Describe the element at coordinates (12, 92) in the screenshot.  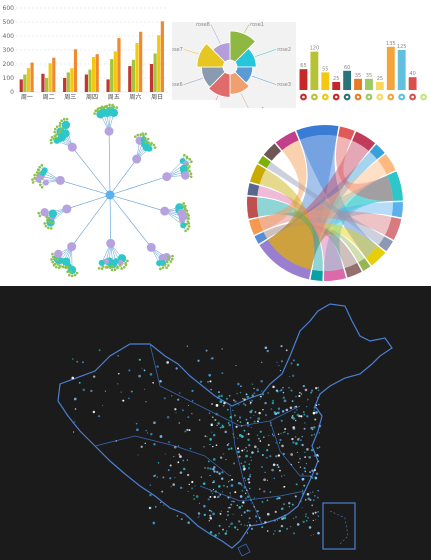
I see `y-tick-label: 0` at that location.